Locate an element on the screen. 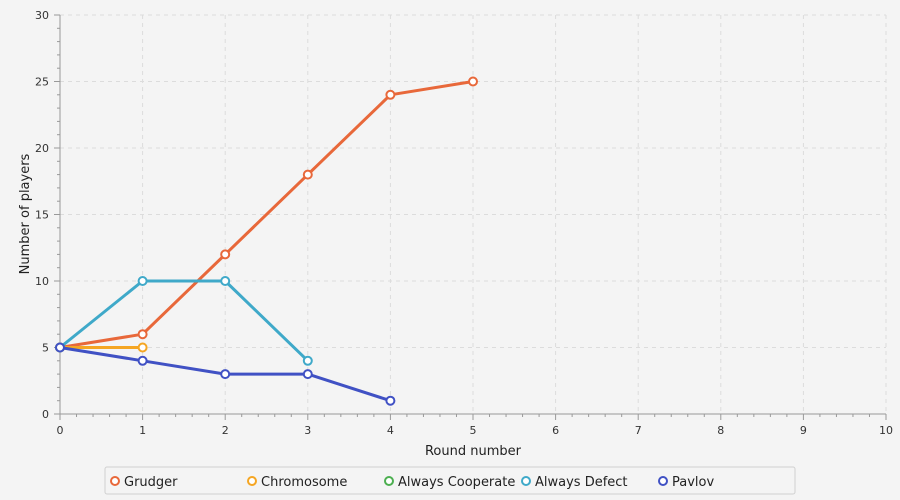 This screenshot has width=900, height=500. x-tick-label: 0 is located at coordinates (60, 430).